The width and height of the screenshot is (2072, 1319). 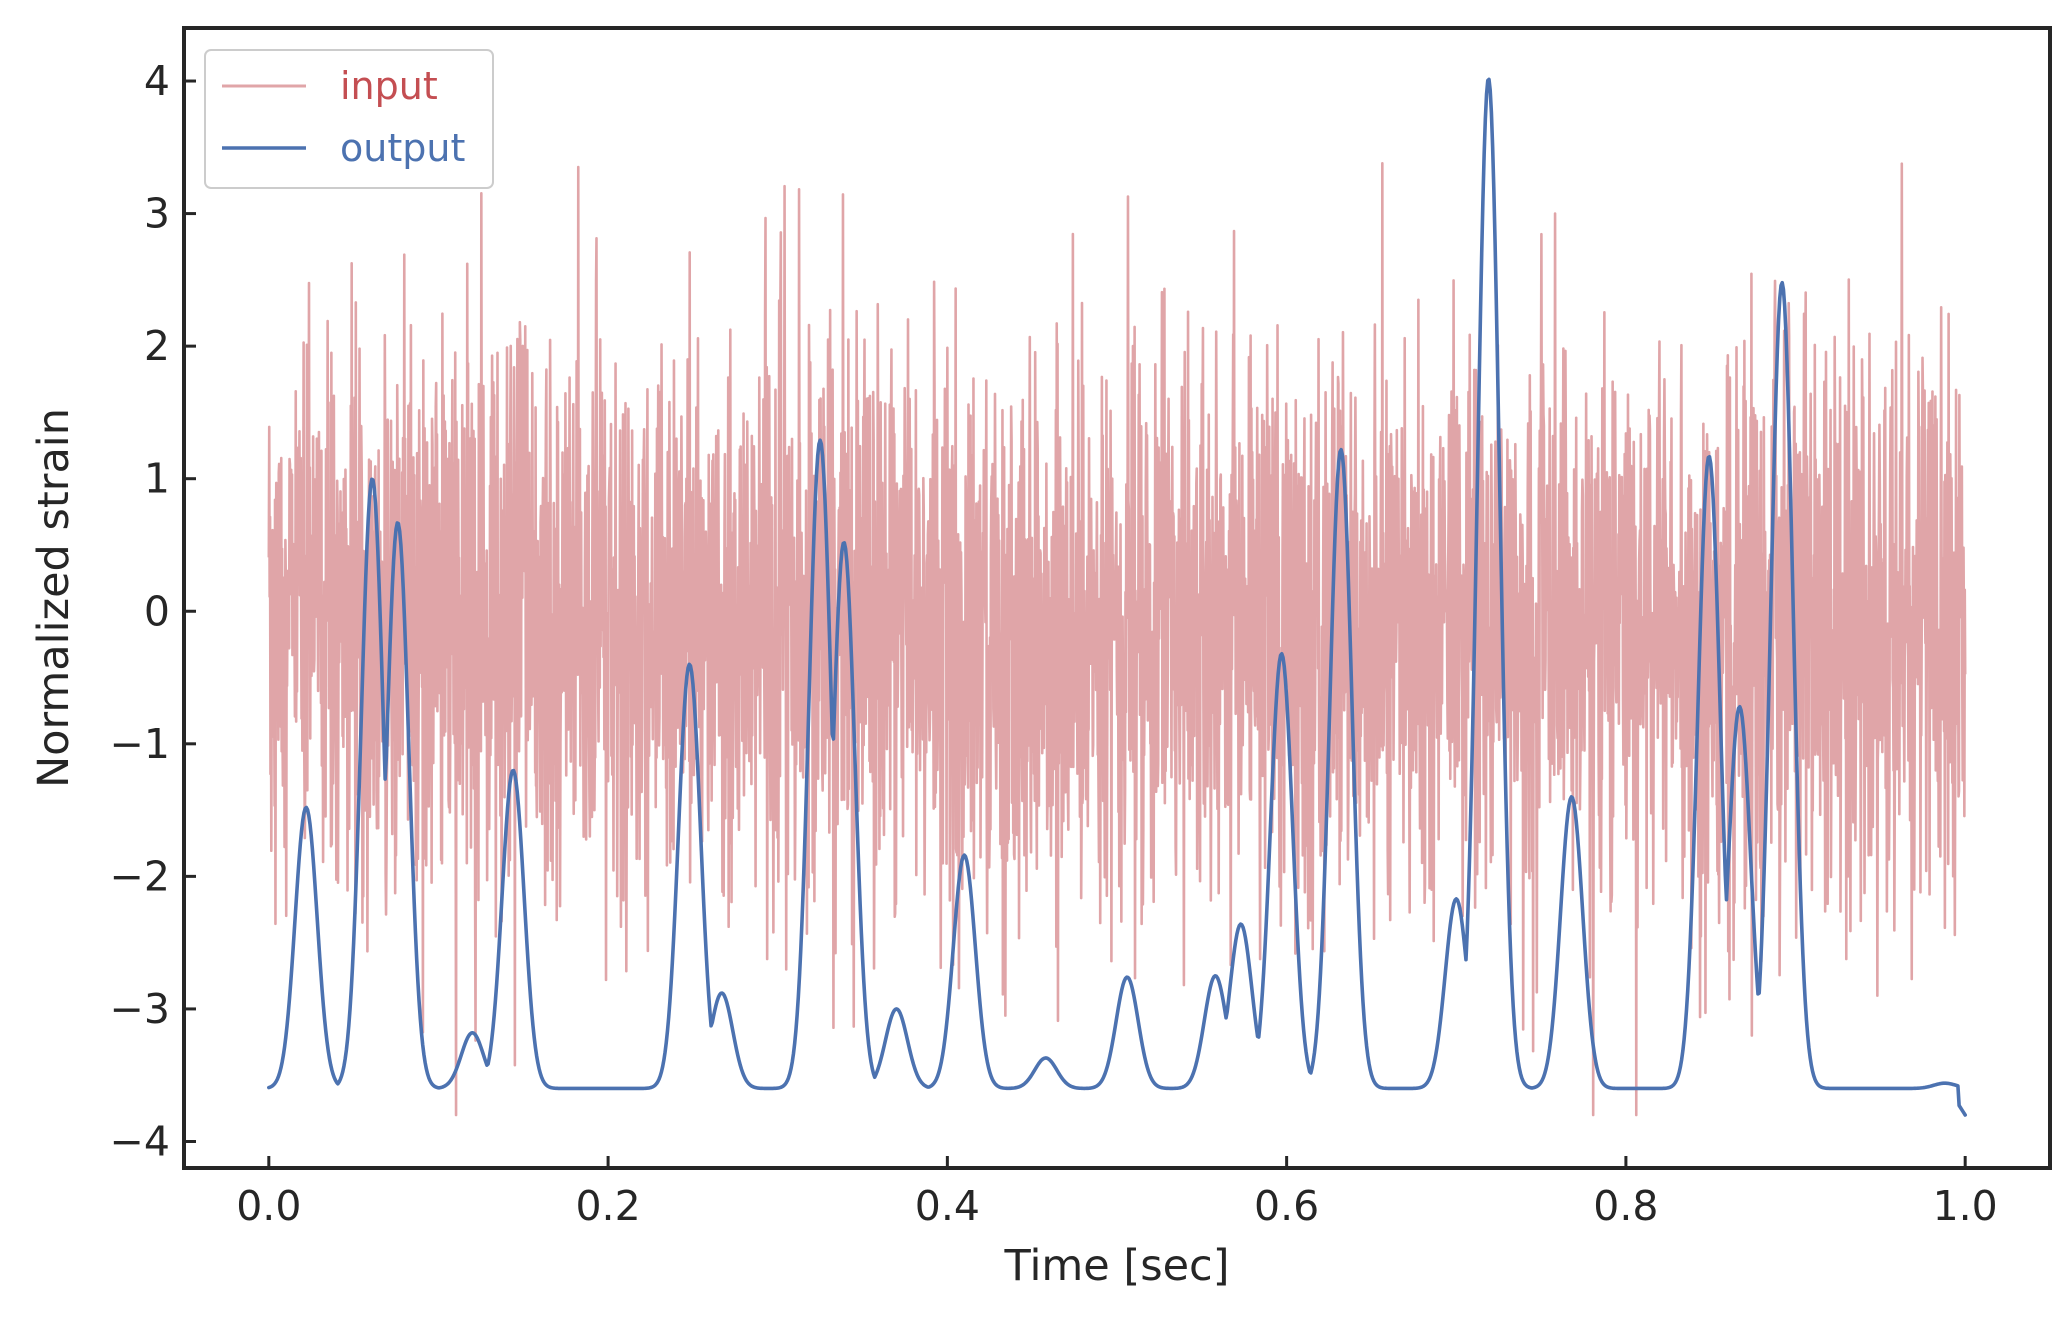 What do you see at coordinates (607, 1206) in the screenshot?
I see `x-tick-label: 0.2` at bounding box center [607, 1206].